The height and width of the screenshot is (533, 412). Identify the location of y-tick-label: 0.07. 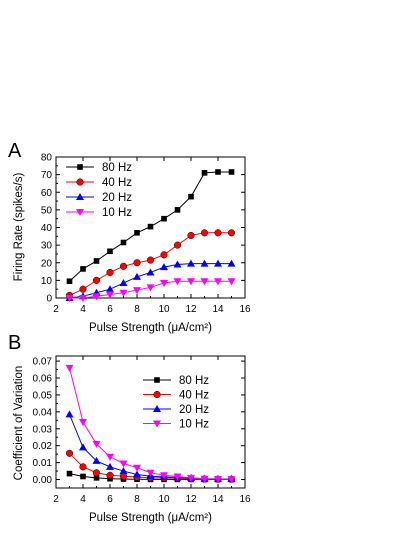
(43, 362).